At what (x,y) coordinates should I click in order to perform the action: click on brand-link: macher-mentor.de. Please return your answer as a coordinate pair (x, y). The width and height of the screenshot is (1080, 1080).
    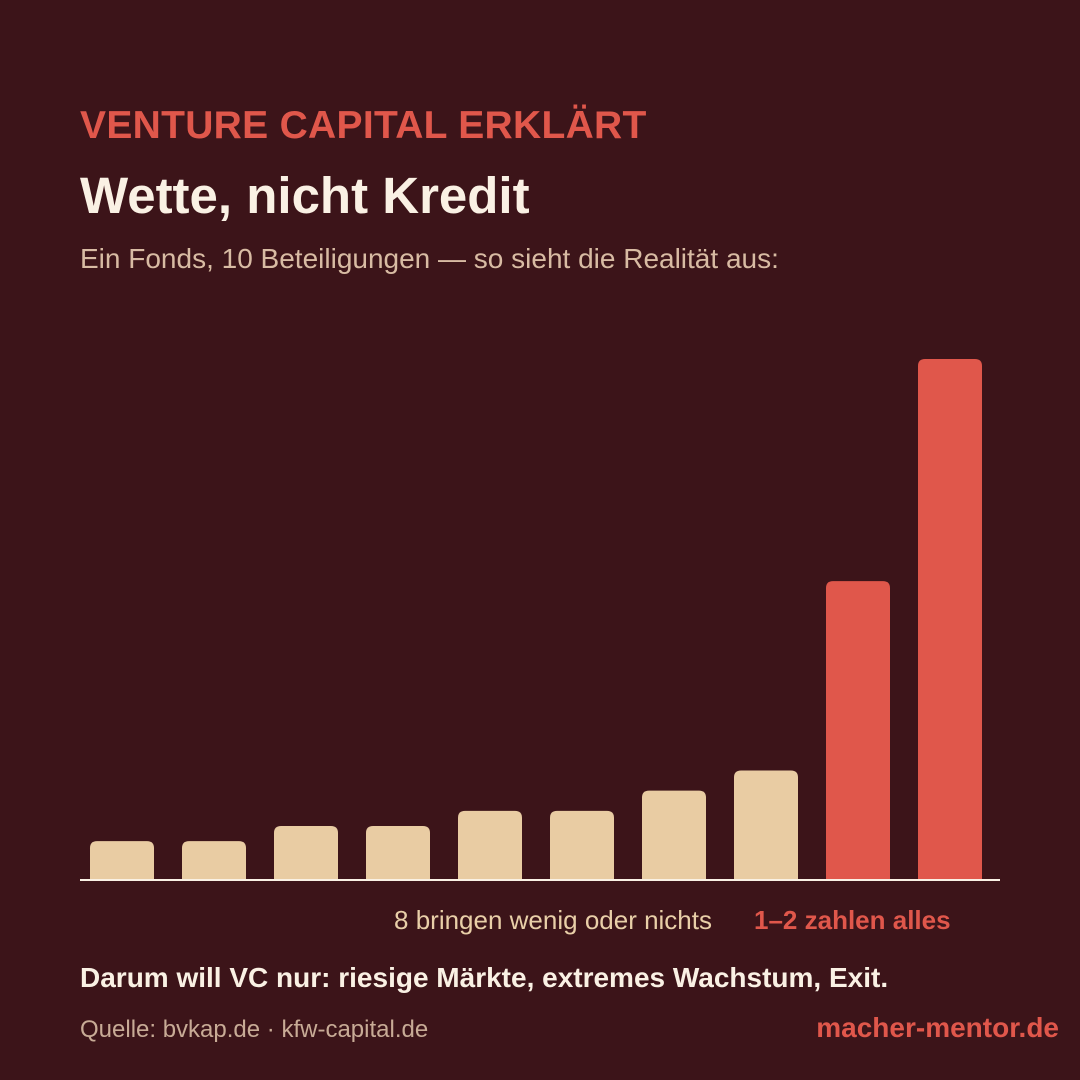
    Looking at the image, I should click on (937, 1027).